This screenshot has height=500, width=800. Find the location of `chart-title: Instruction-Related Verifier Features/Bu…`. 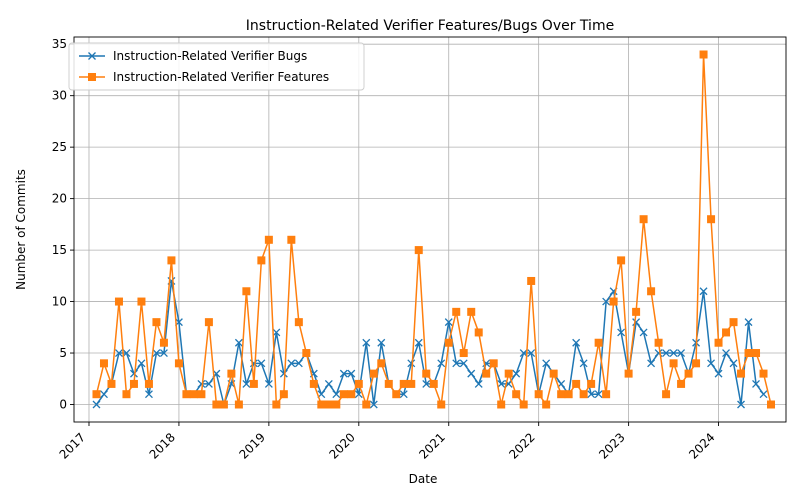

chart-title: Instruction-Related Verifier Features/Bu… is located at coordinates (430, 26).